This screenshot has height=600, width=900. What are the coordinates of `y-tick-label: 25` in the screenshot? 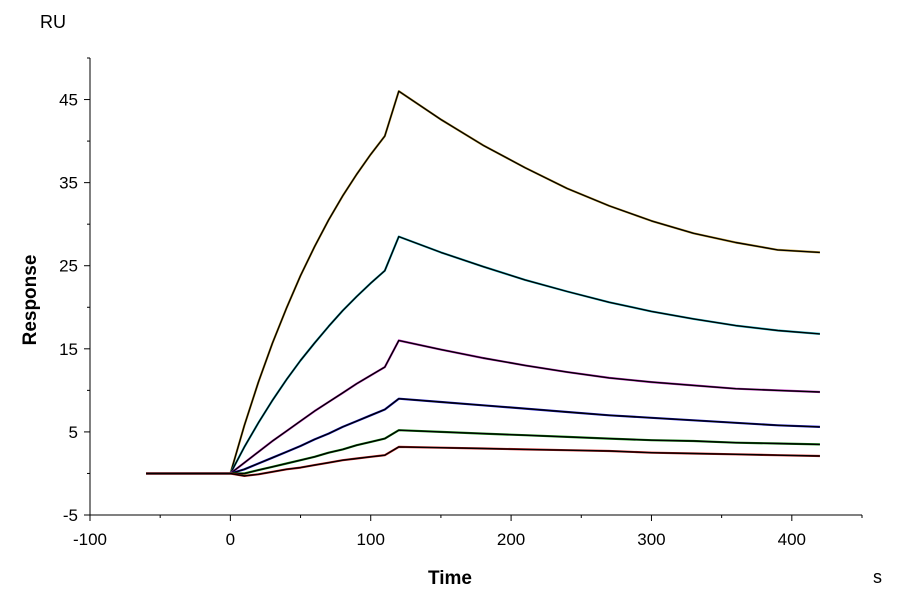 It's located at (68, 266).